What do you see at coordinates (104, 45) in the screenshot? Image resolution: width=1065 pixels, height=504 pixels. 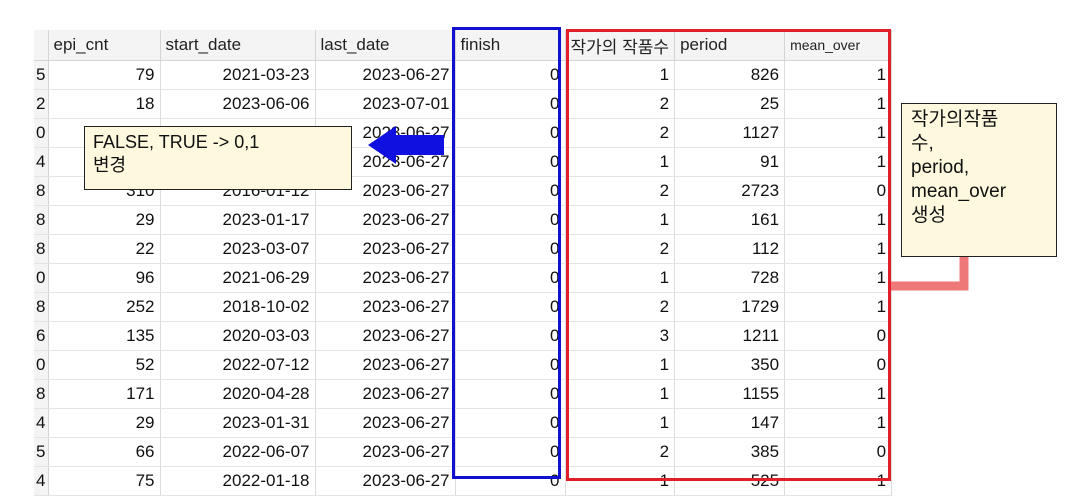 I see `column-header-epi-cnt: epi_cnt` at bounding box center [104, 45].